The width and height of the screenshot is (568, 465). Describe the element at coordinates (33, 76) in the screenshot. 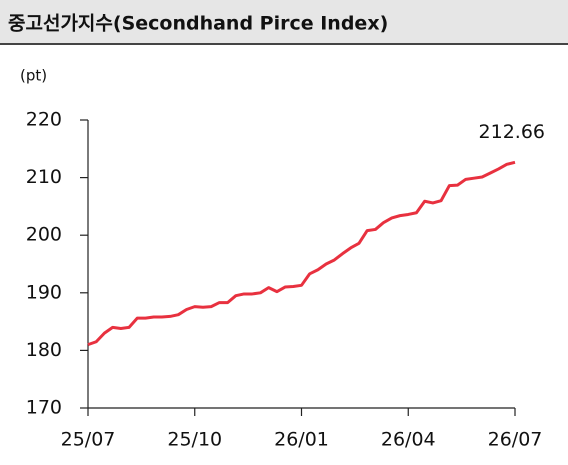

I see `y-axis-label: (pt)` at that location.